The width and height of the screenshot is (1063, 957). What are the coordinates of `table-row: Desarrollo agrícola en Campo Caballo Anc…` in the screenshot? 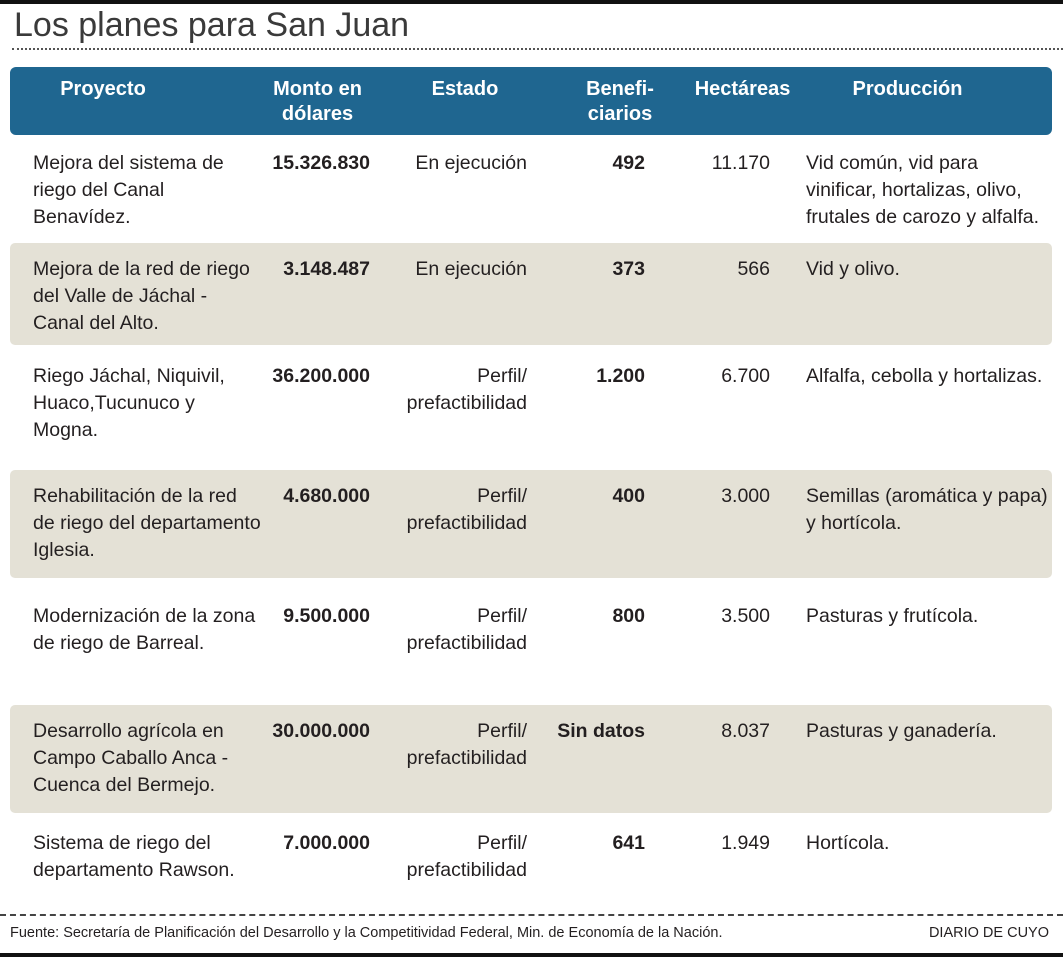 It's located at (531, 759).